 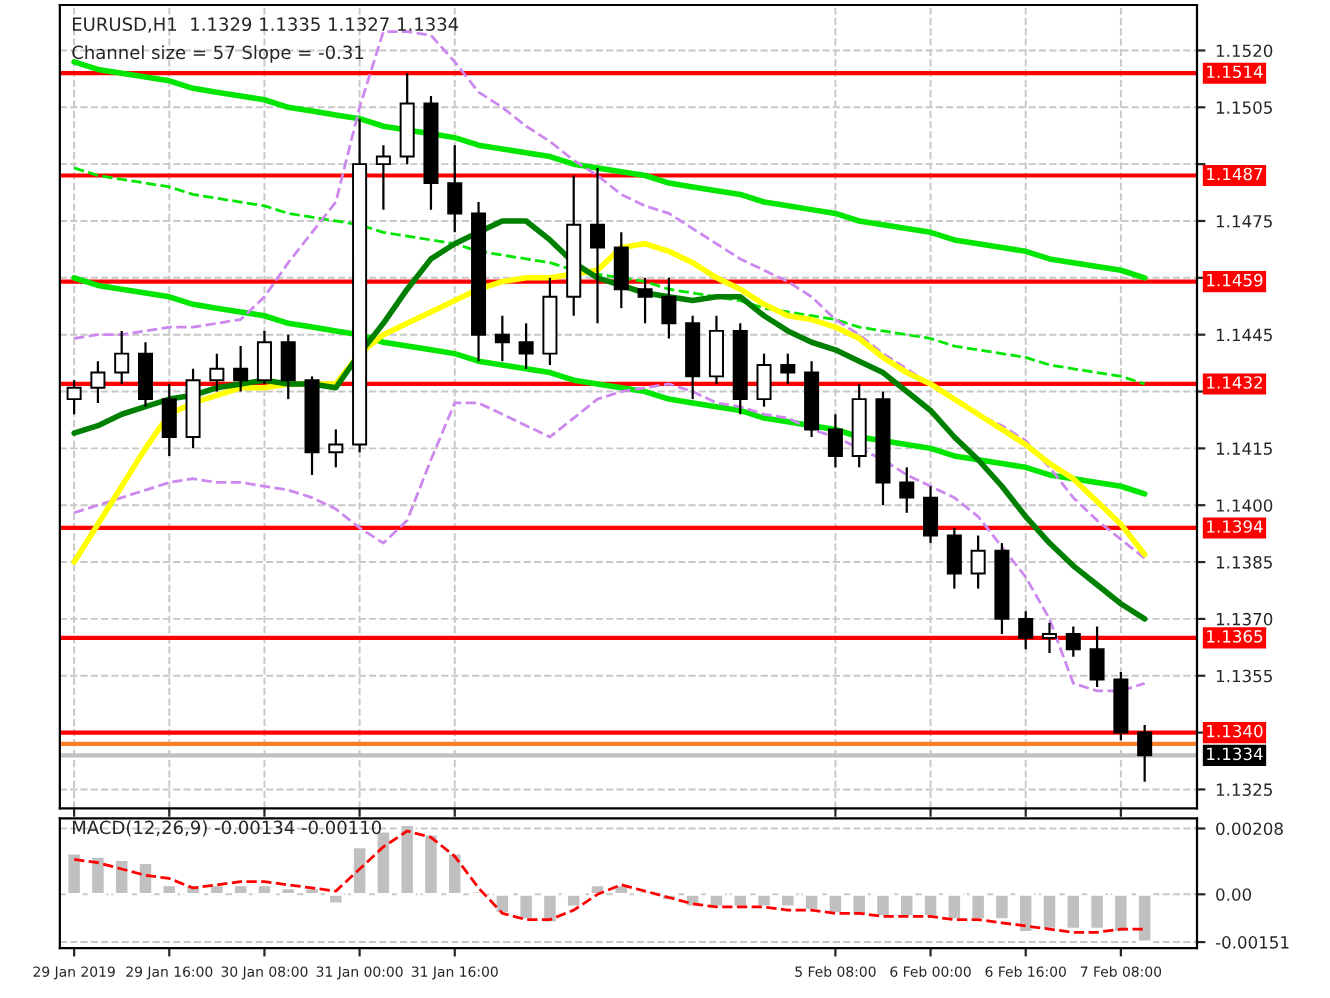 I want to click on y-tick-label: 1.1325, so click(x=1244, y=789).